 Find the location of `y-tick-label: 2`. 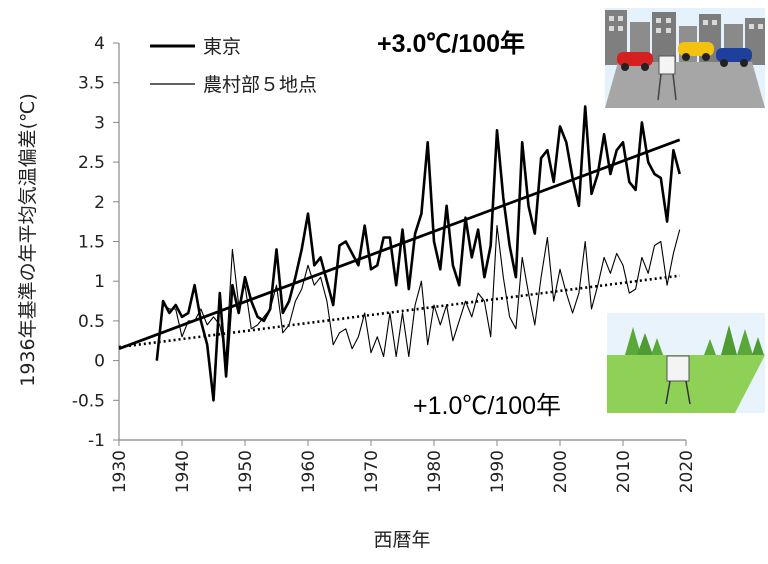

y-tick-label: 2 is located at coordinates (99, 203).